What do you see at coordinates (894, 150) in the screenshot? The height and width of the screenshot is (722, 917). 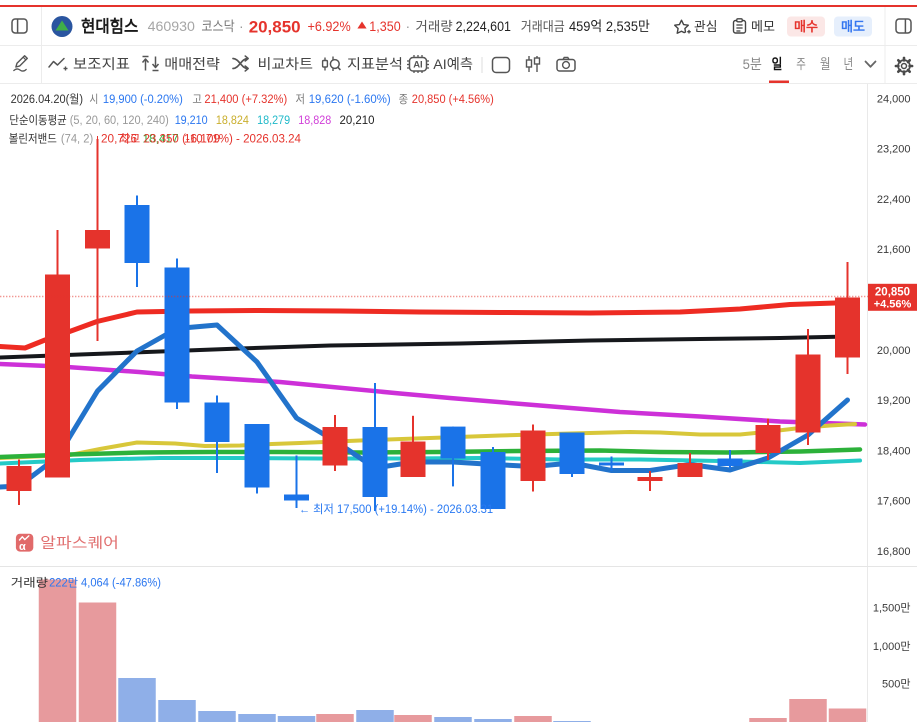 I see `svg-text: 23,200` at bounding box center [894, 150].